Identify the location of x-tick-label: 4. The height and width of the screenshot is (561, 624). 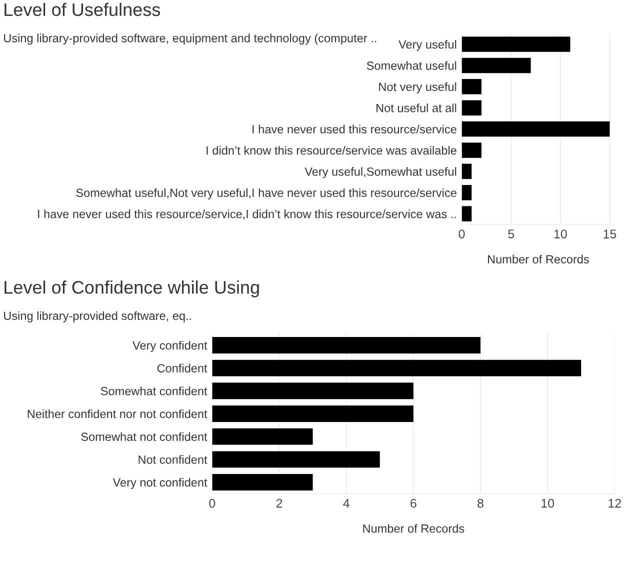
(346, 503).